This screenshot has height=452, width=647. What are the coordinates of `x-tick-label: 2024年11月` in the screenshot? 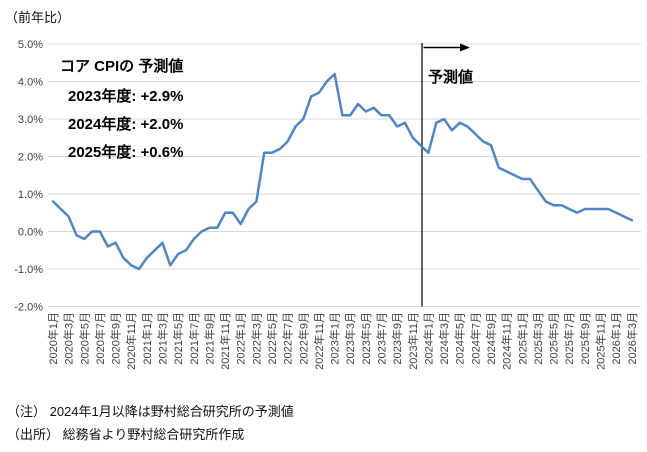 It's located at (507, 341).